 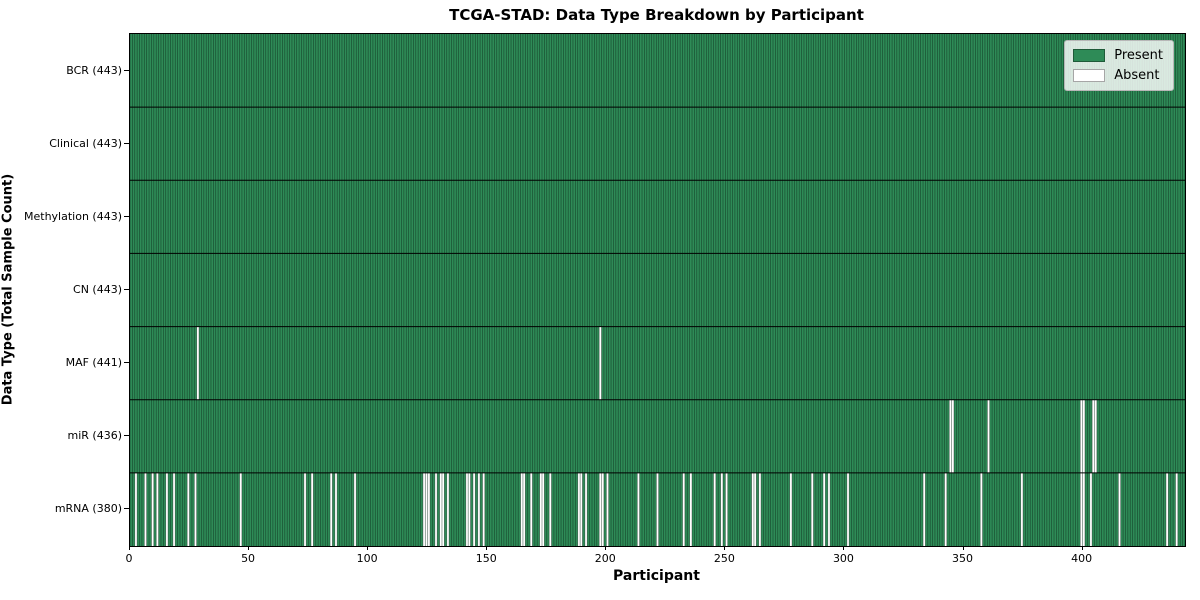 I want to click on ytick-label-Methylation: Methylation (443), so click(x=73, y=216).